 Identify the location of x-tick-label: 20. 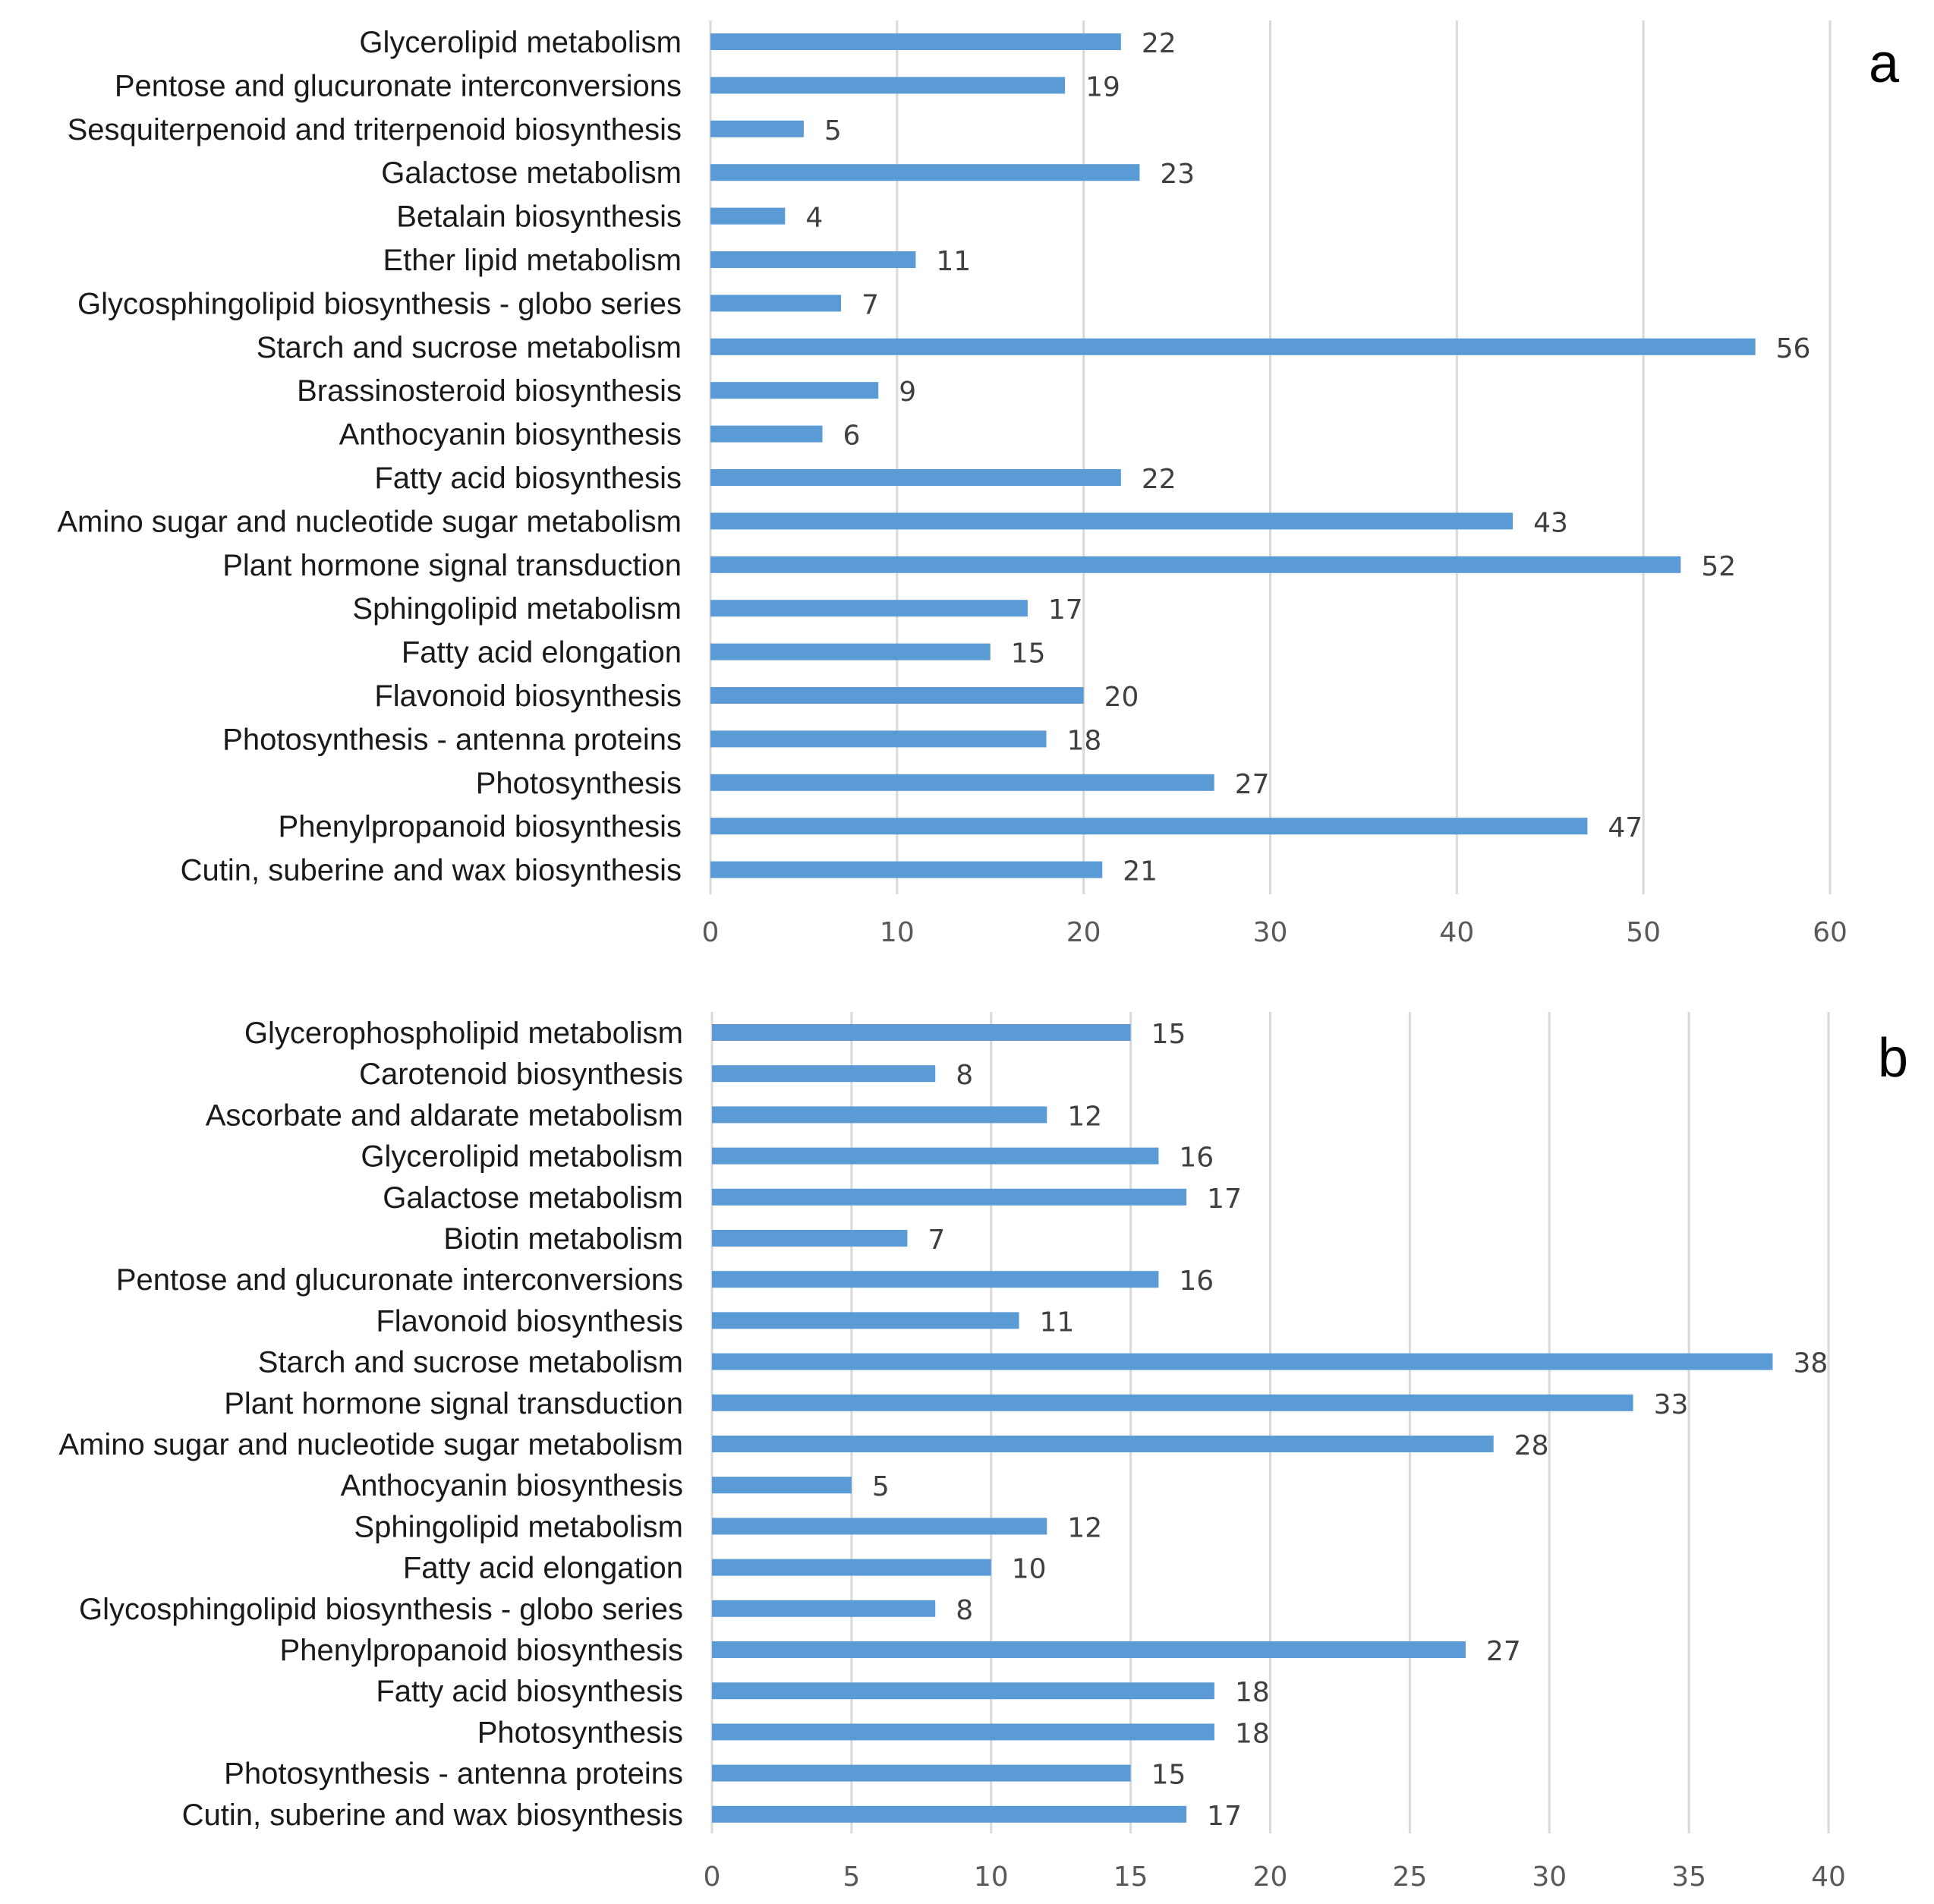
(1270, 1877).